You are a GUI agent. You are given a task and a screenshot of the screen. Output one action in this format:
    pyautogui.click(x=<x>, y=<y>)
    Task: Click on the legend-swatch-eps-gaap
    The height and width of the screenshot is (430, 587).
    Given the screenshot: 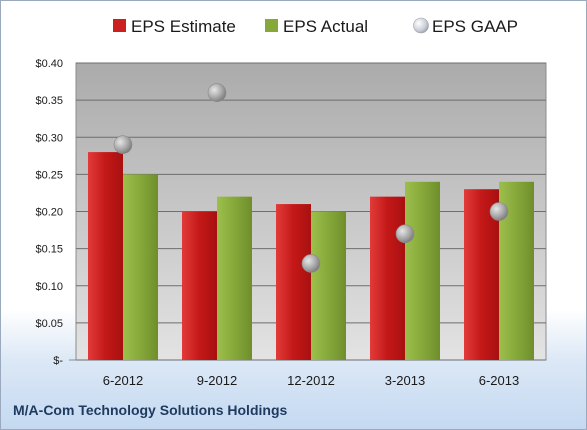 What is the action you would take?
    pyautogui.click(x=421, y=25)
    